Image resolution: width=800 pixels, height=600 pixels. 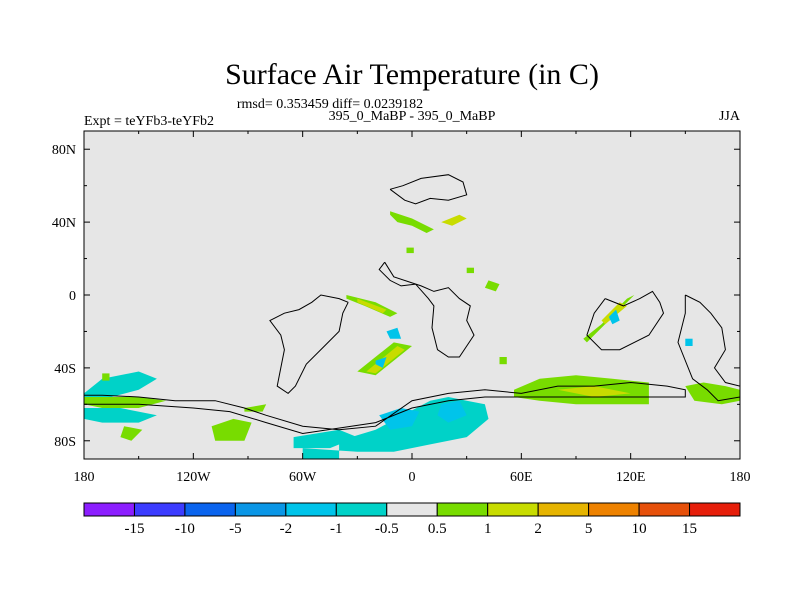 I want to click on colorbar-label: -15, so click(x=134, y=529).